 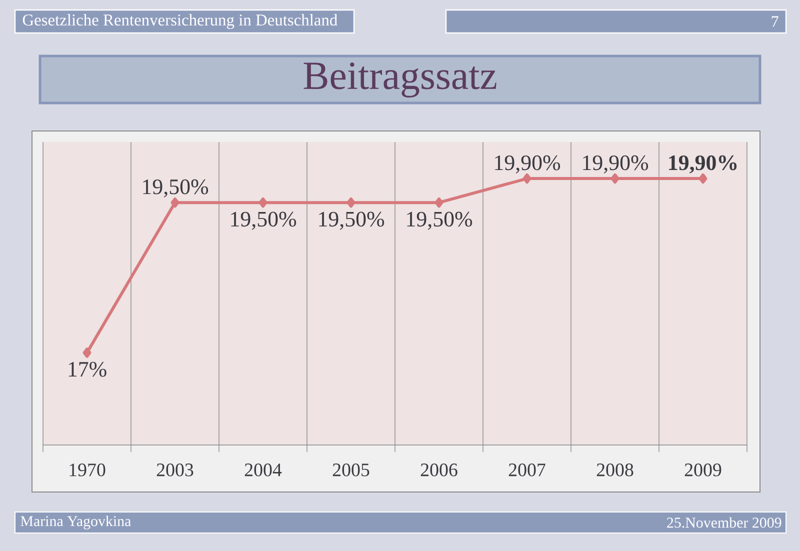 What do you see at coordinates (88, 470) in the screenshot?
I see `x-tick-label: 1970` at bounding box center [88, 470].